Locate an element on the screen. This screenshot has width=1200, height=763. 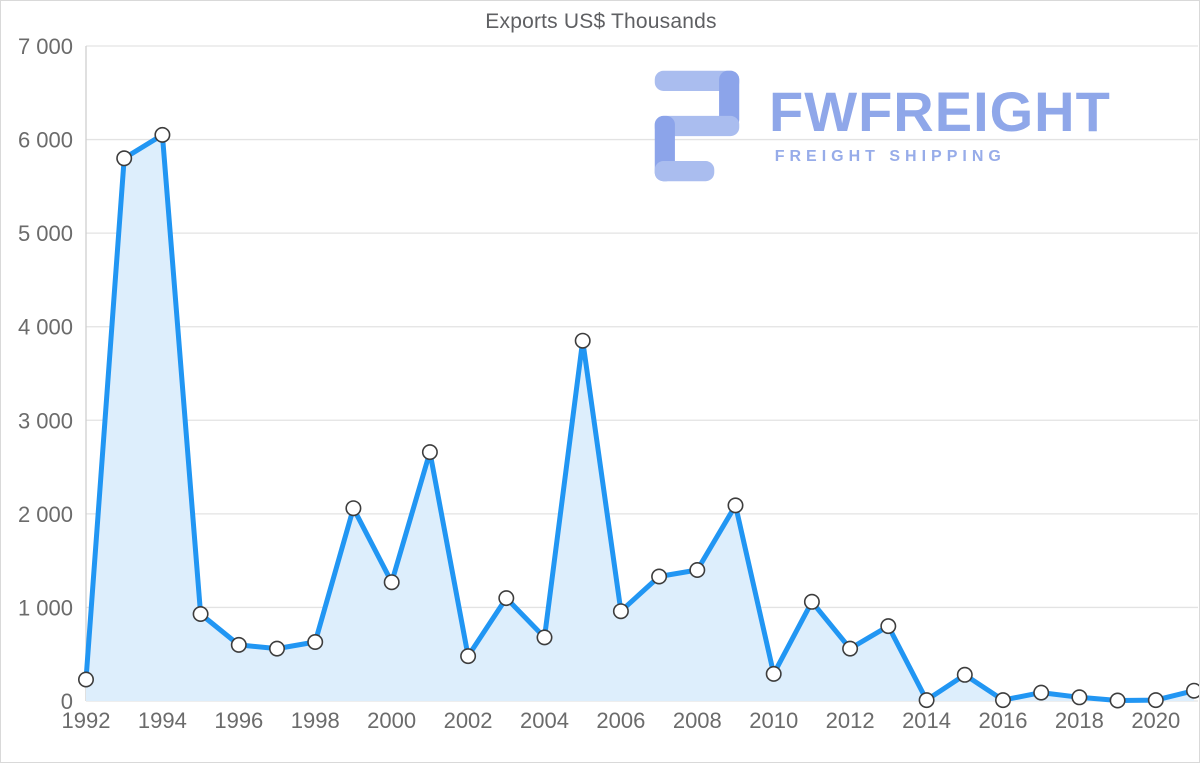
svg-text: 2004 is located at coordinates (544, 720).